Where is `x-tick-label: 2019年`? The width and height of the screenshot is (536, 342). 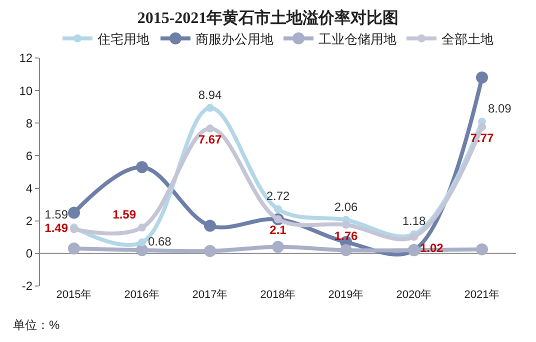
x-tick-label: 2019年 is located at coordinates (346, 295).